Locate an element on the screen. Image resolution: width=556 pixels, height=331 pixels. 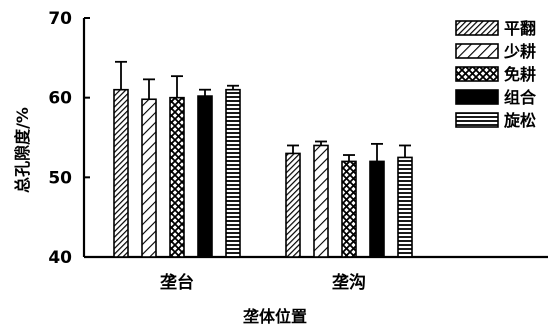
legend-label: 少耕 is located at coordinates (519, 51).